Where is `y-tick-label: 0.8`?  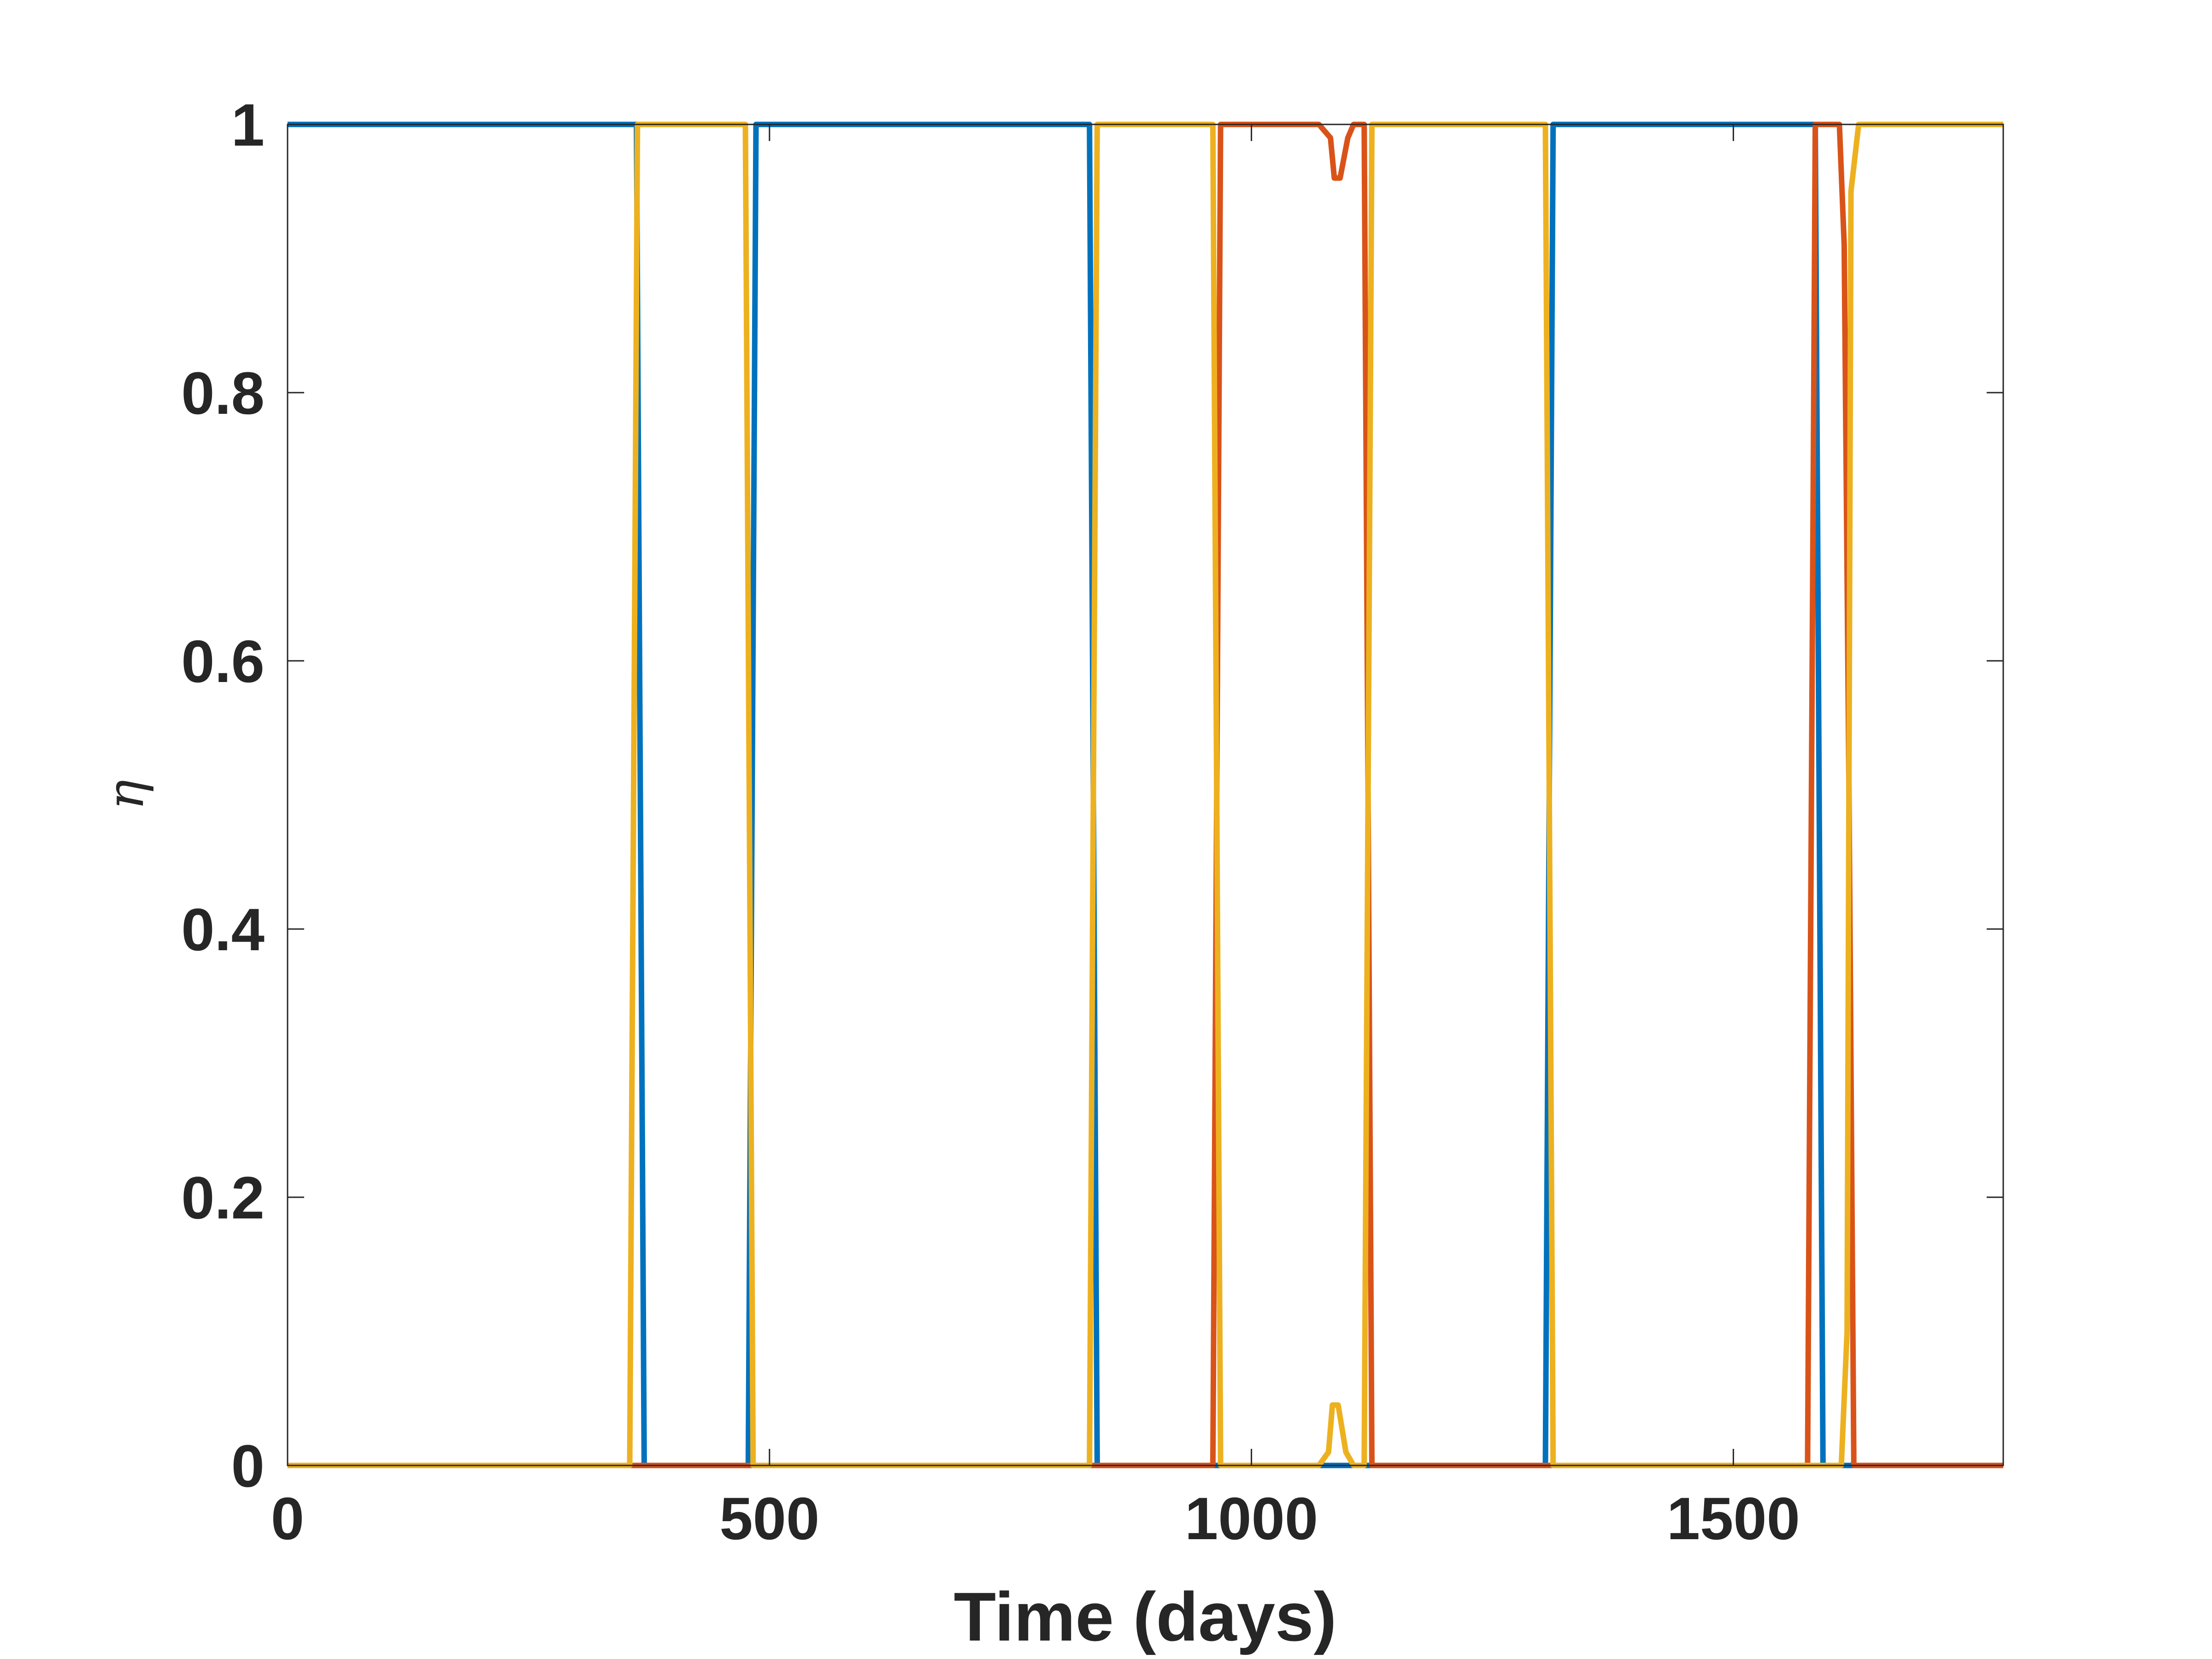 y-tick-label: 0.8 is located at coordinates (223, 393).